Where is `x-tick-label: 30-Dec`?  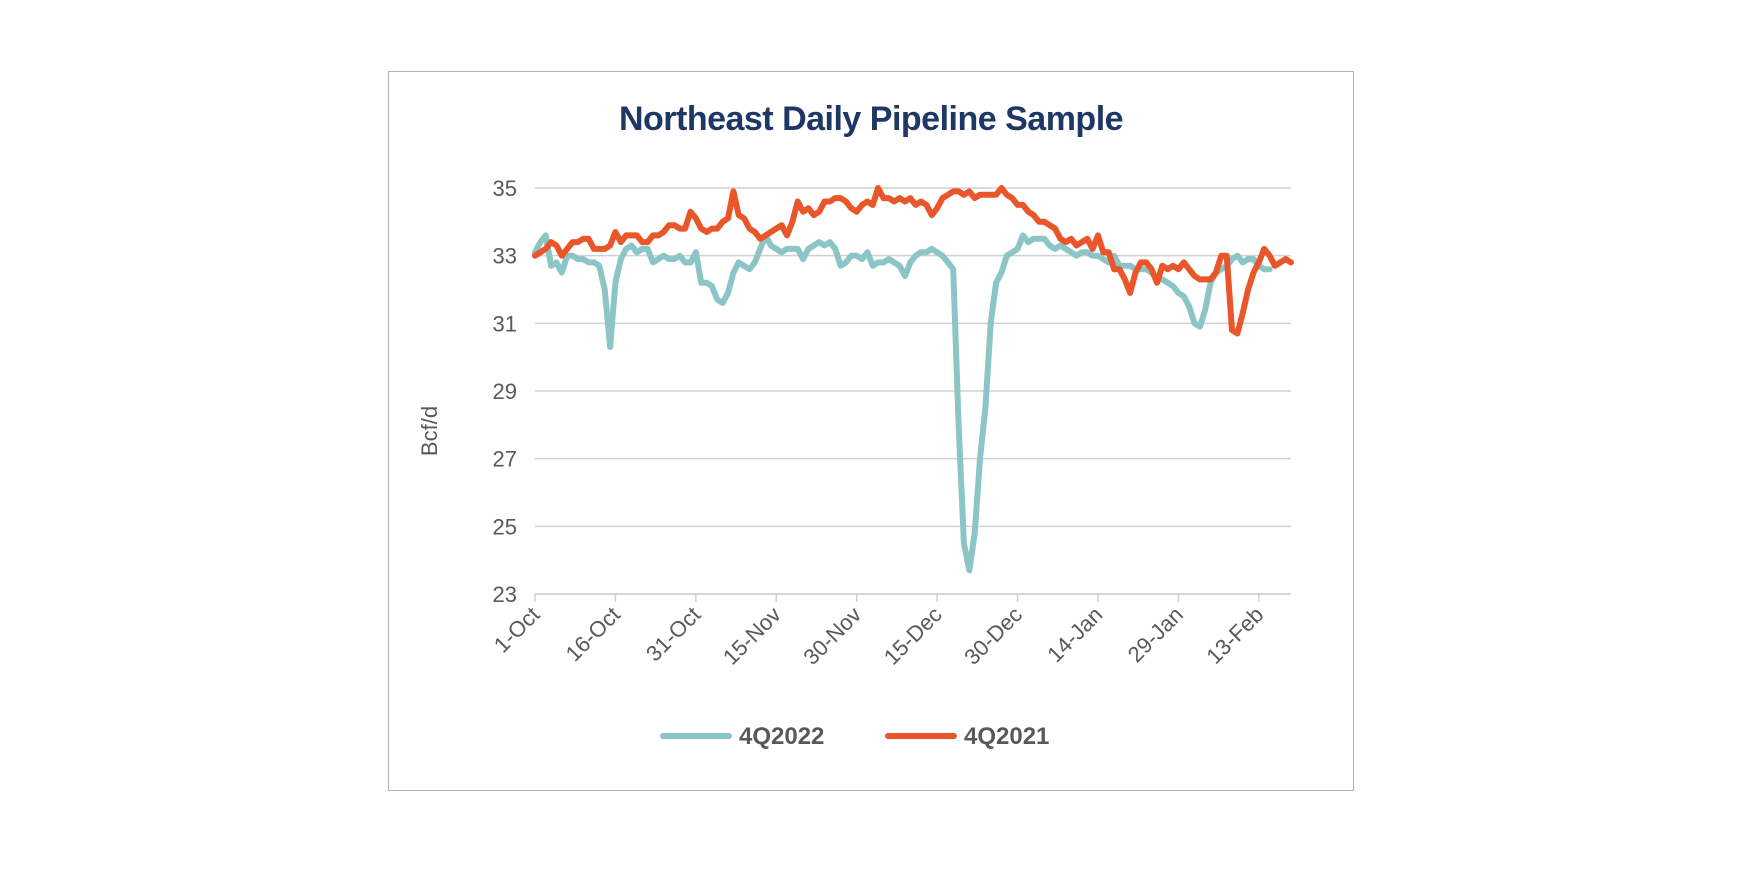 x-tick-label: 30-Dec is located at coordinates (993, 636).